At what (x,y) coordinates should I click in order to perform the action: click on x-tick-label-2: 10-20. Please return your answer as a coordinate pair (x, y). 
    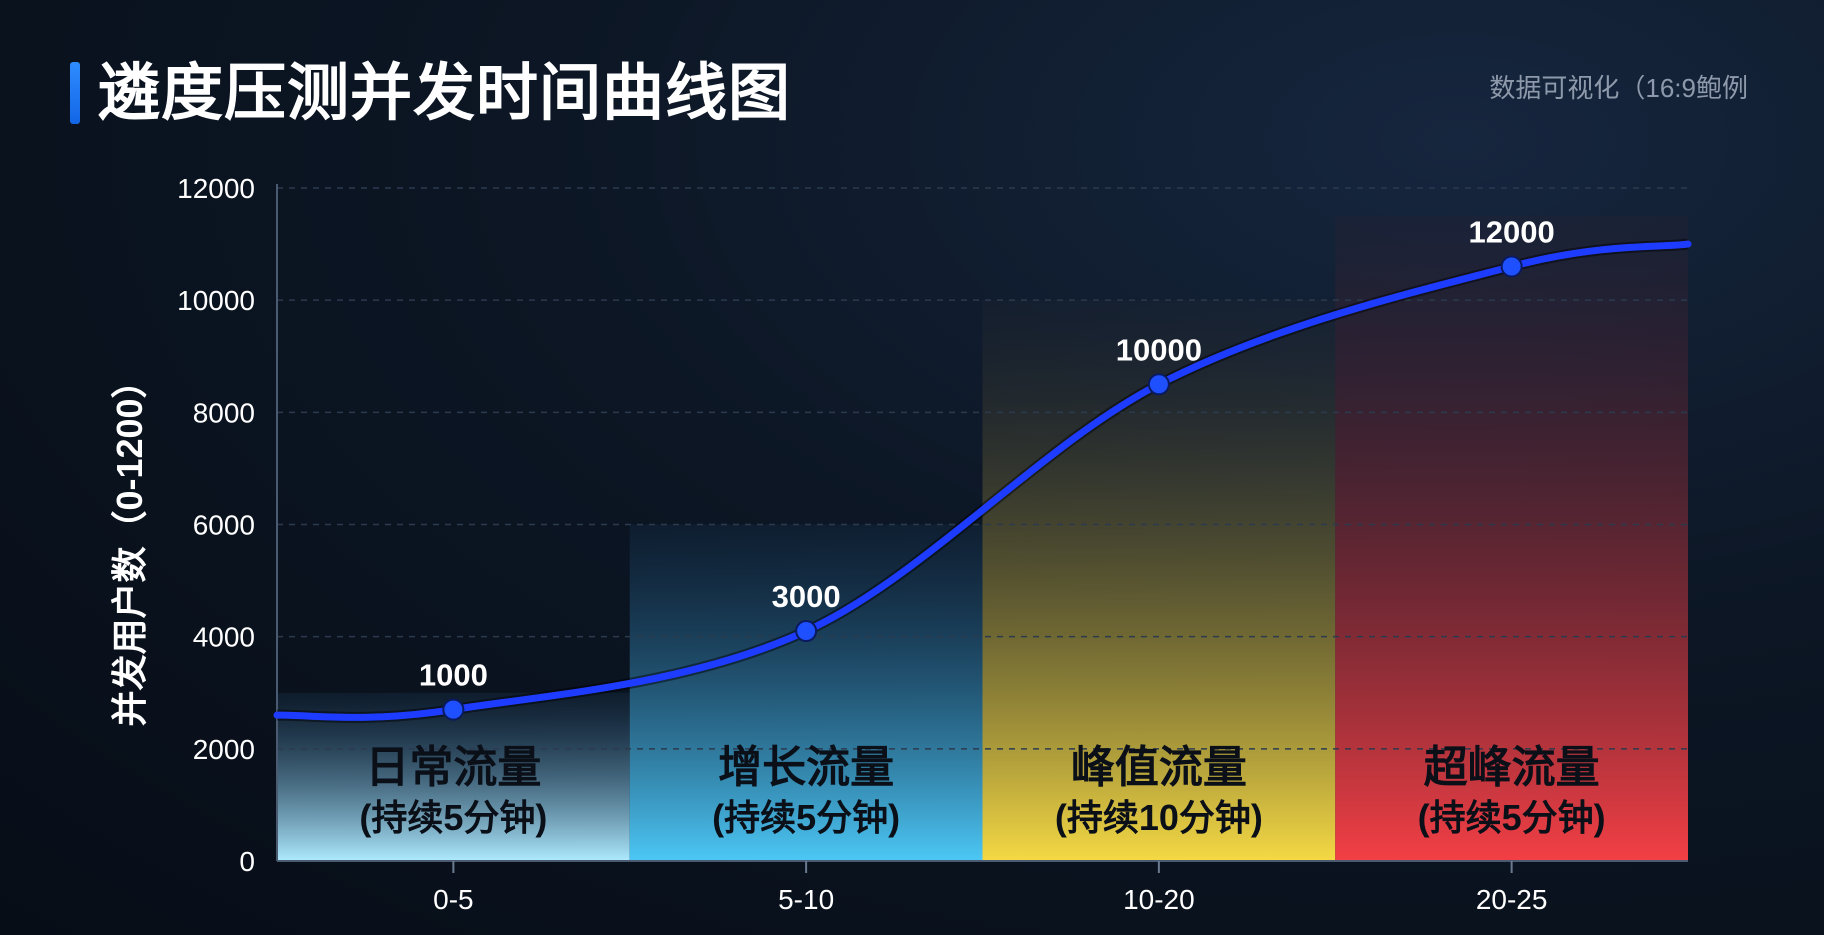
    Looking at the image, I should click on (1159, 899).